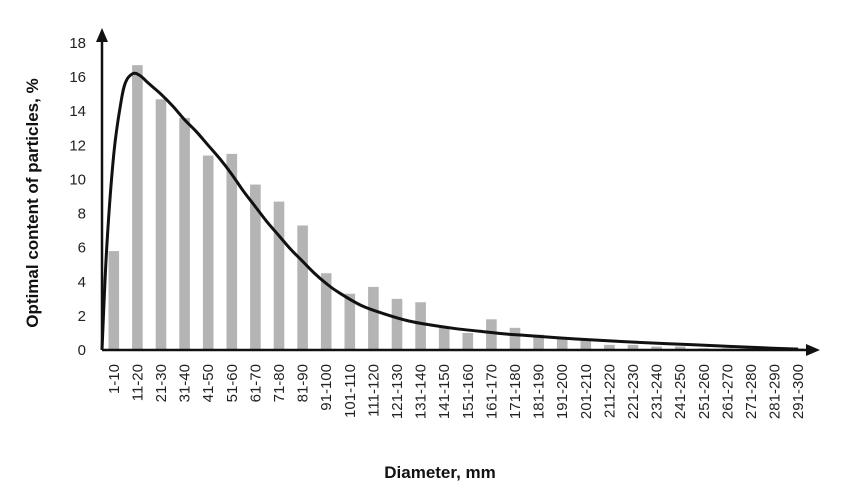 Image resolution: width=845 pixels, height=498 pixels. I want to click on x-tick-label: 101-110, so click(350, 391).